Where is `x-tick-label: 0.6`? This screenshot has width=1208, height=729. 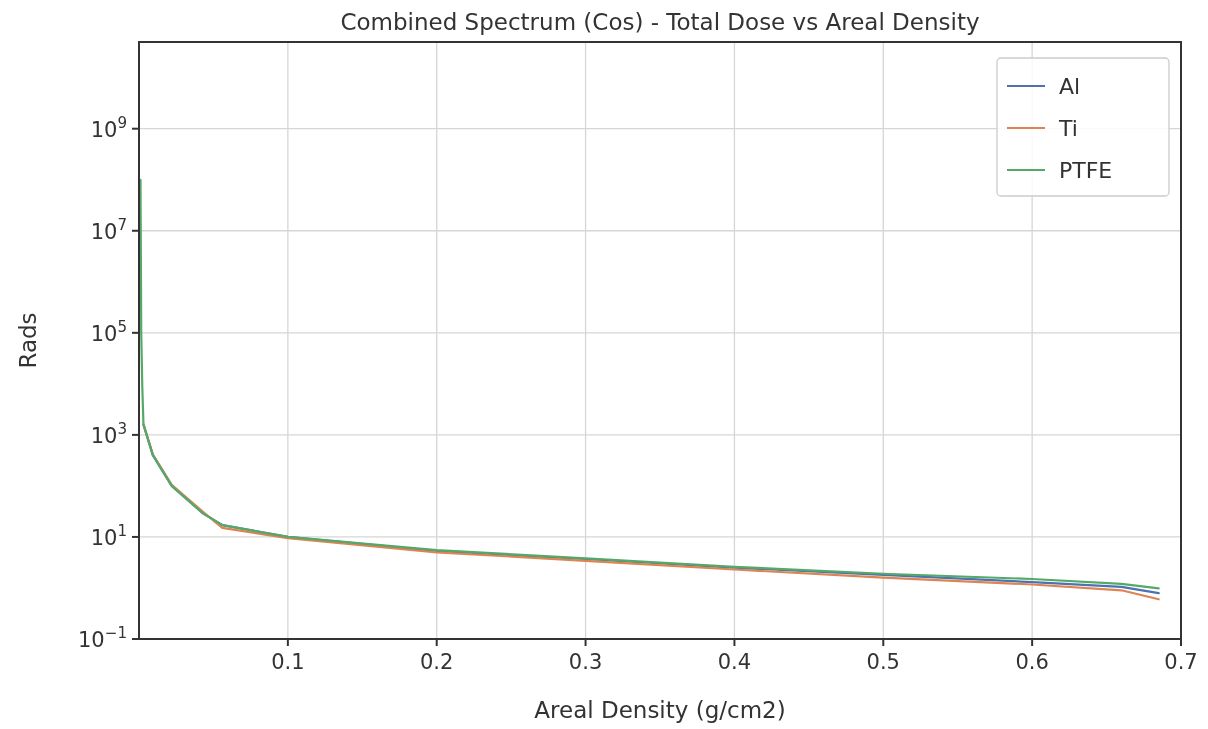 x-tick-label: 0.6 is located at coordinates (1032, 662).